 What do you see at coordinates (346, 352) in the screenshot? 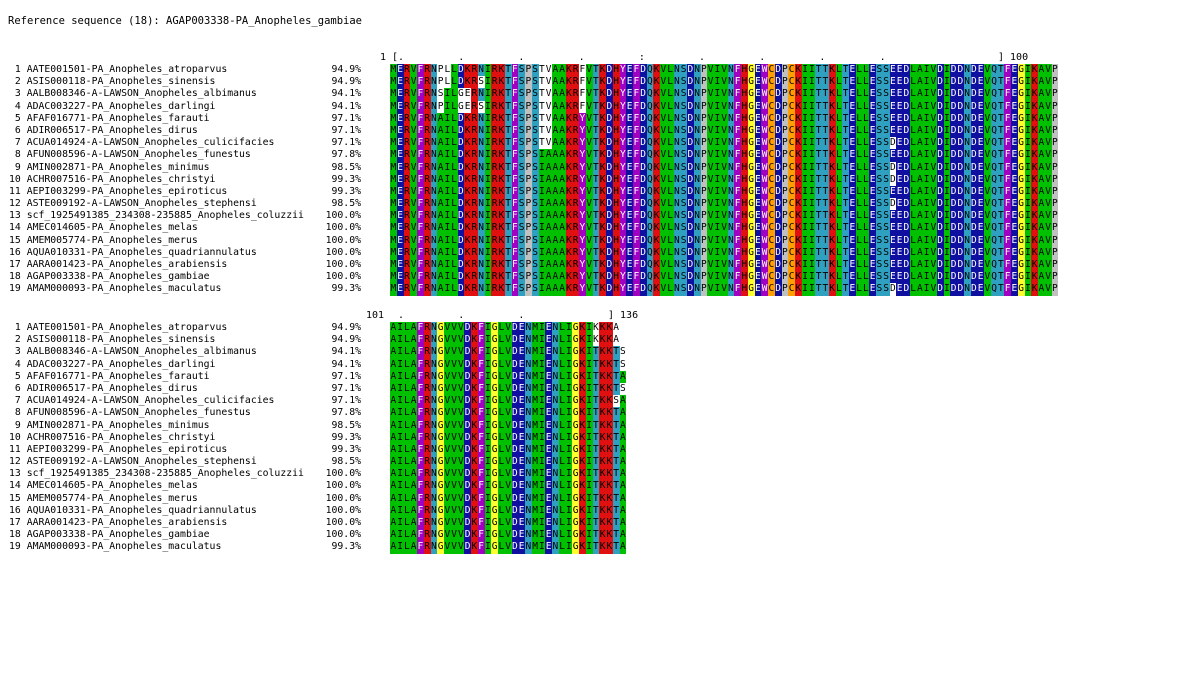
I see `identity-percent: 94.1%` at bounding box center [346, 352].